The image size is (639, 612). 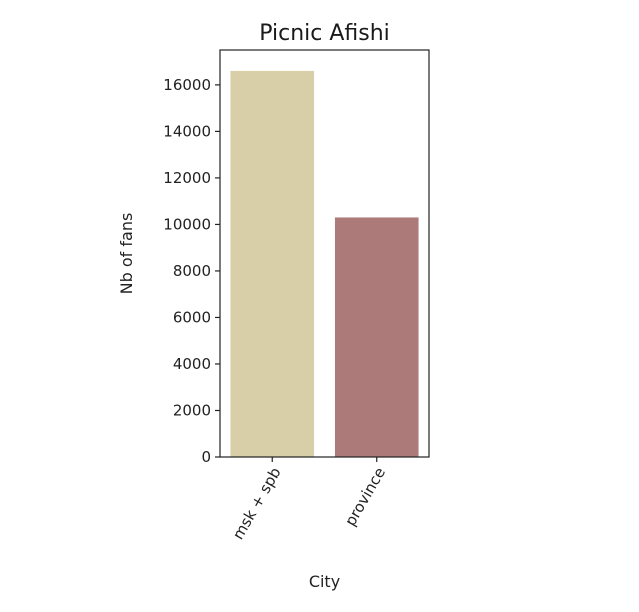 I want to click on x-axis-label: City, so click(x=324, y=581).